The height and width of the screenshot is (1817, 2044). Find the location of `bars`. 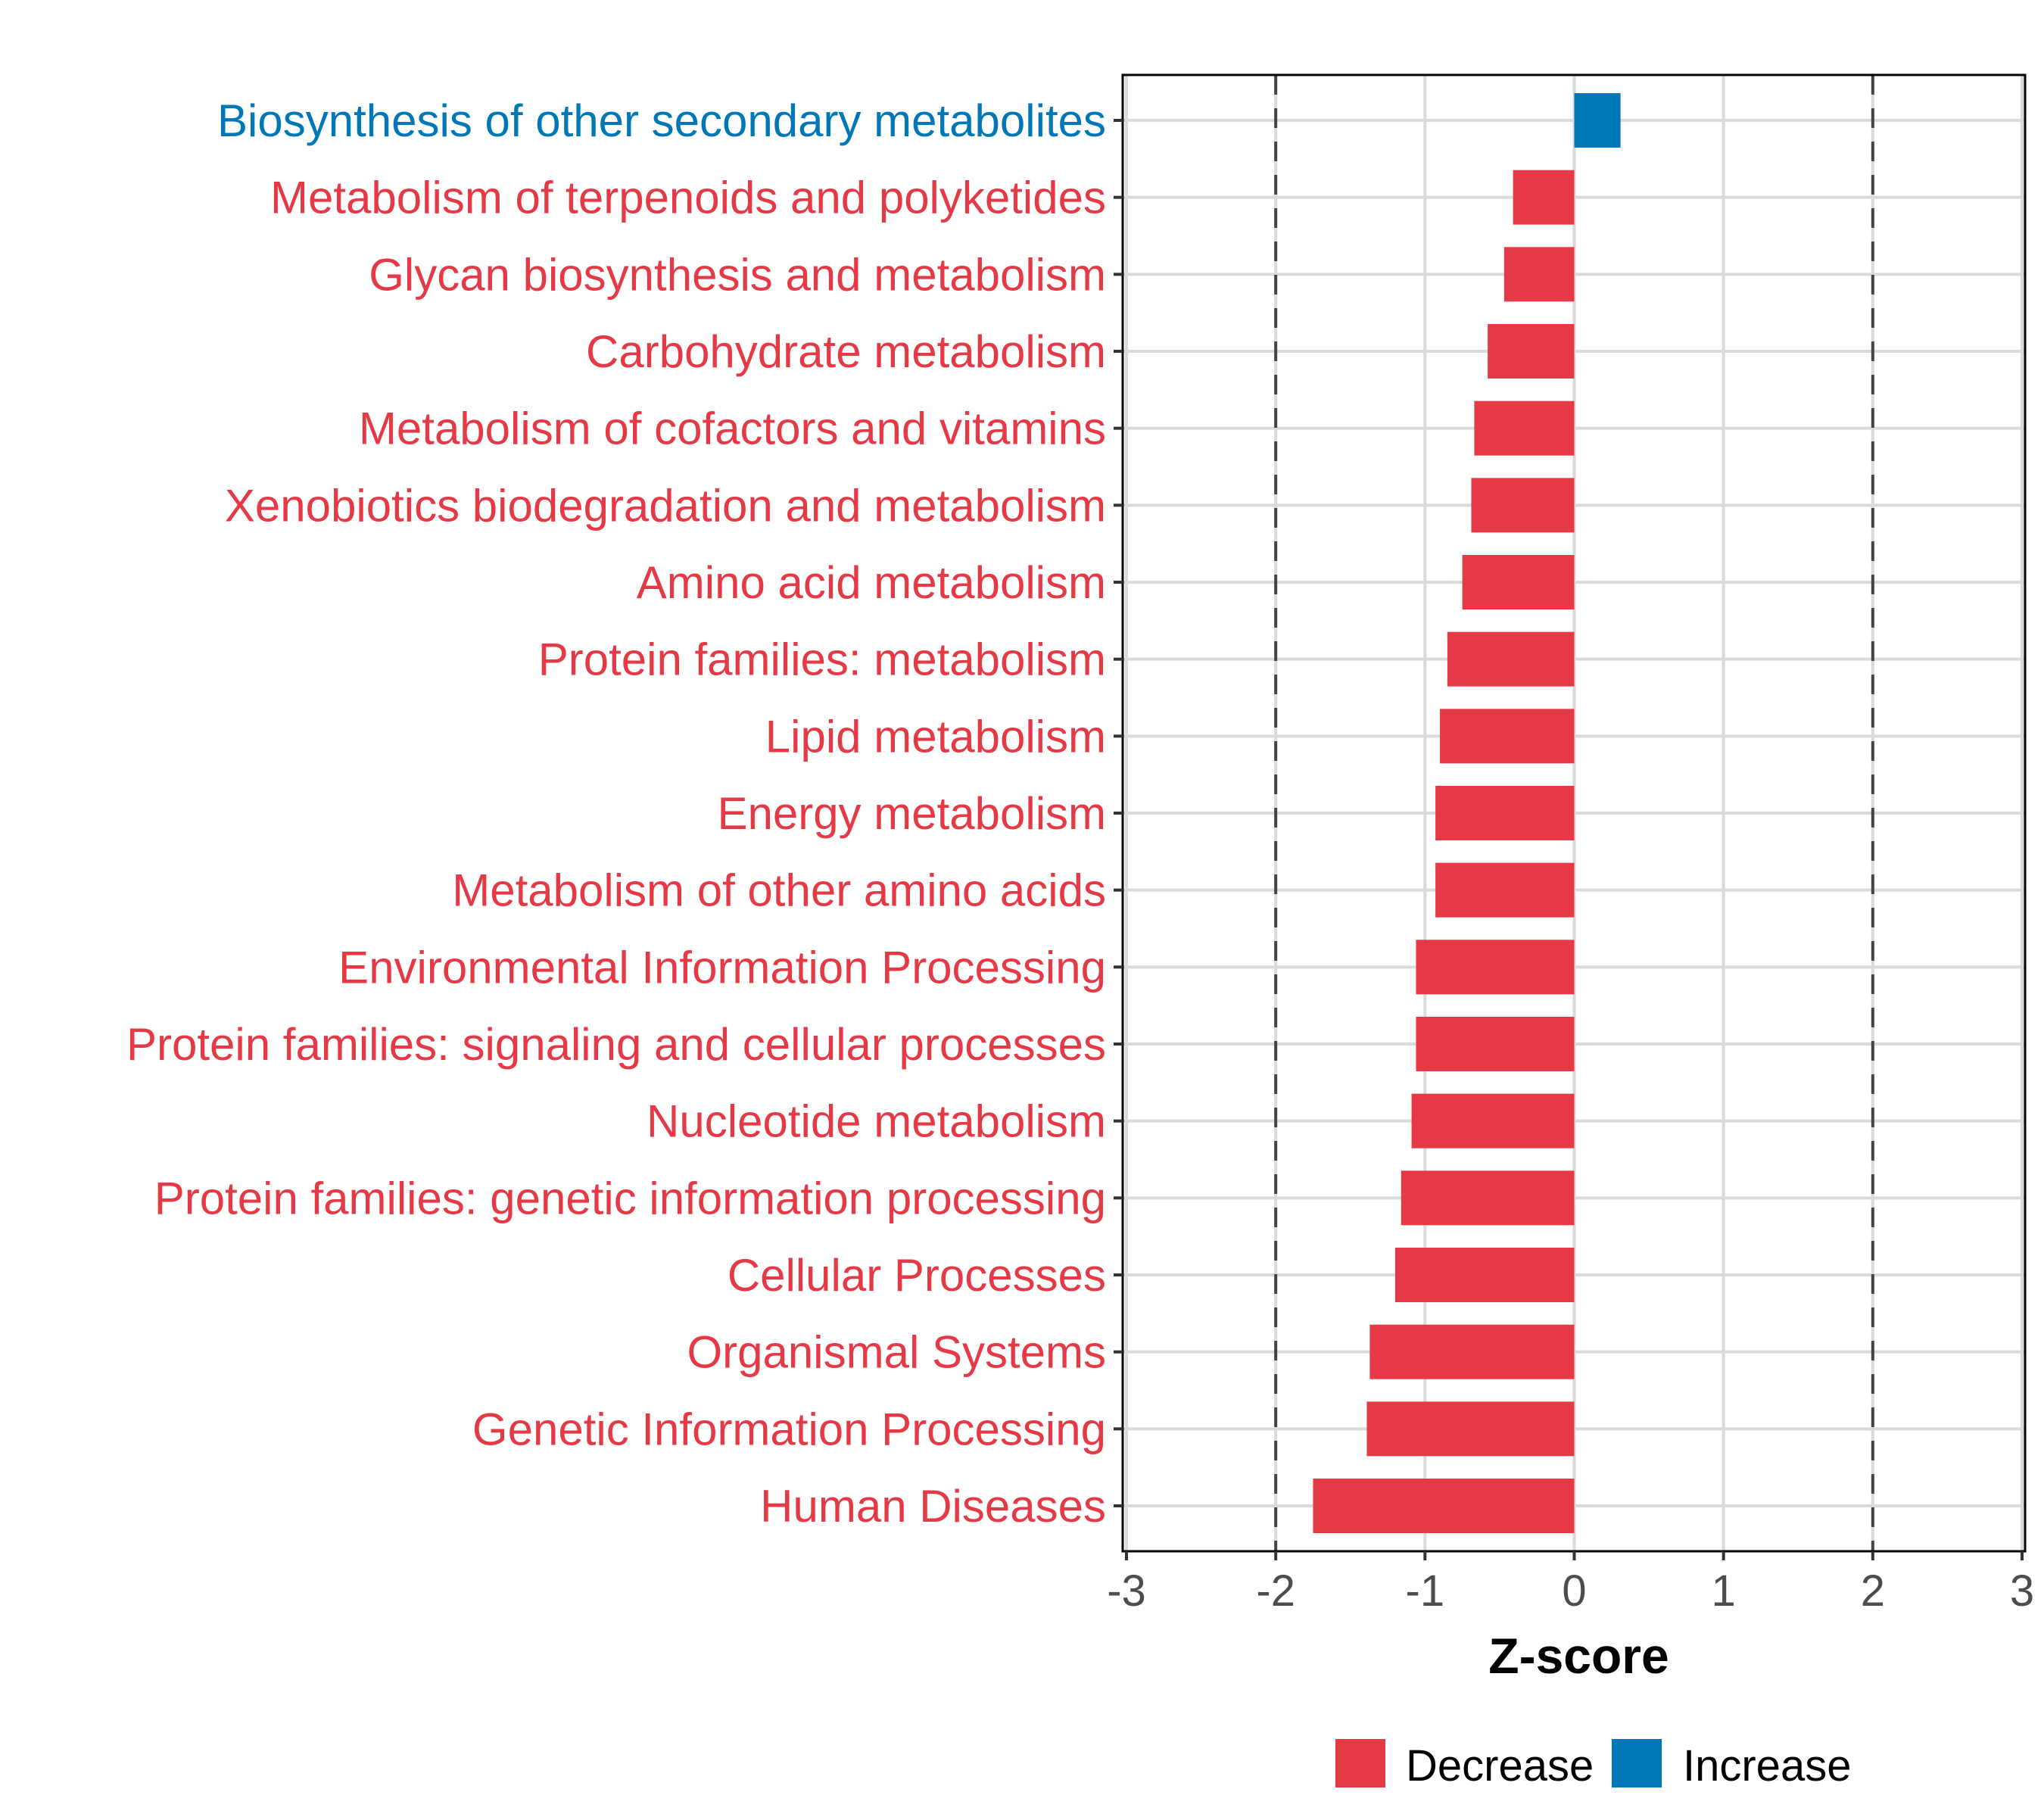

bars is located at coordinates (1467, 813).